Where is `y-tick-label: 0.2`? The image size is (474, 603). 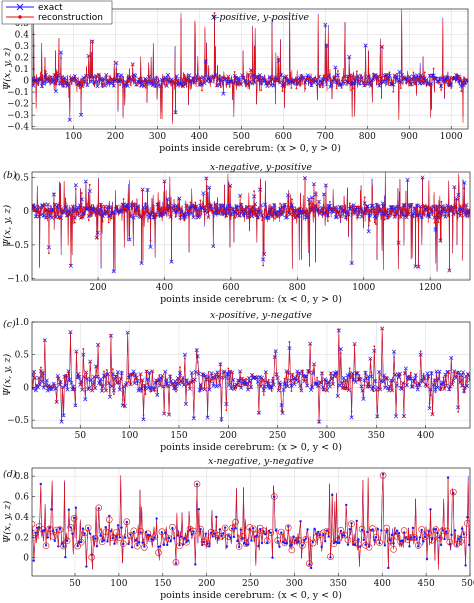 y-tick-label: 0.2 is located at coordinates (22, 58).